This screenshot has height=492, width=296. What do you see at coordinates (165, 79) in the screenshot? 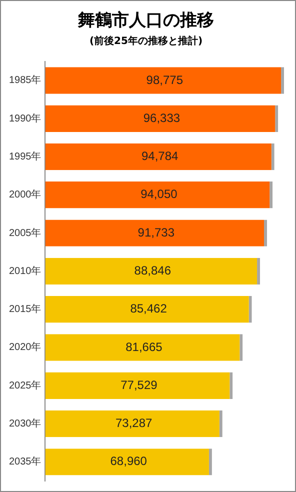
I see `data-label: 98,775` at bounding box center [165, 79].